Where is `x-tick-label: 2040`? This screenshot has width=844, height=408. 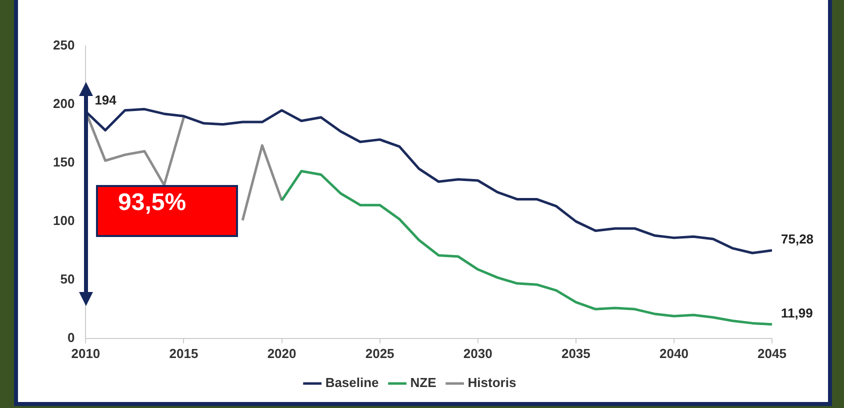 x-tick-label: 2040 is located at coordinates (673, 353).